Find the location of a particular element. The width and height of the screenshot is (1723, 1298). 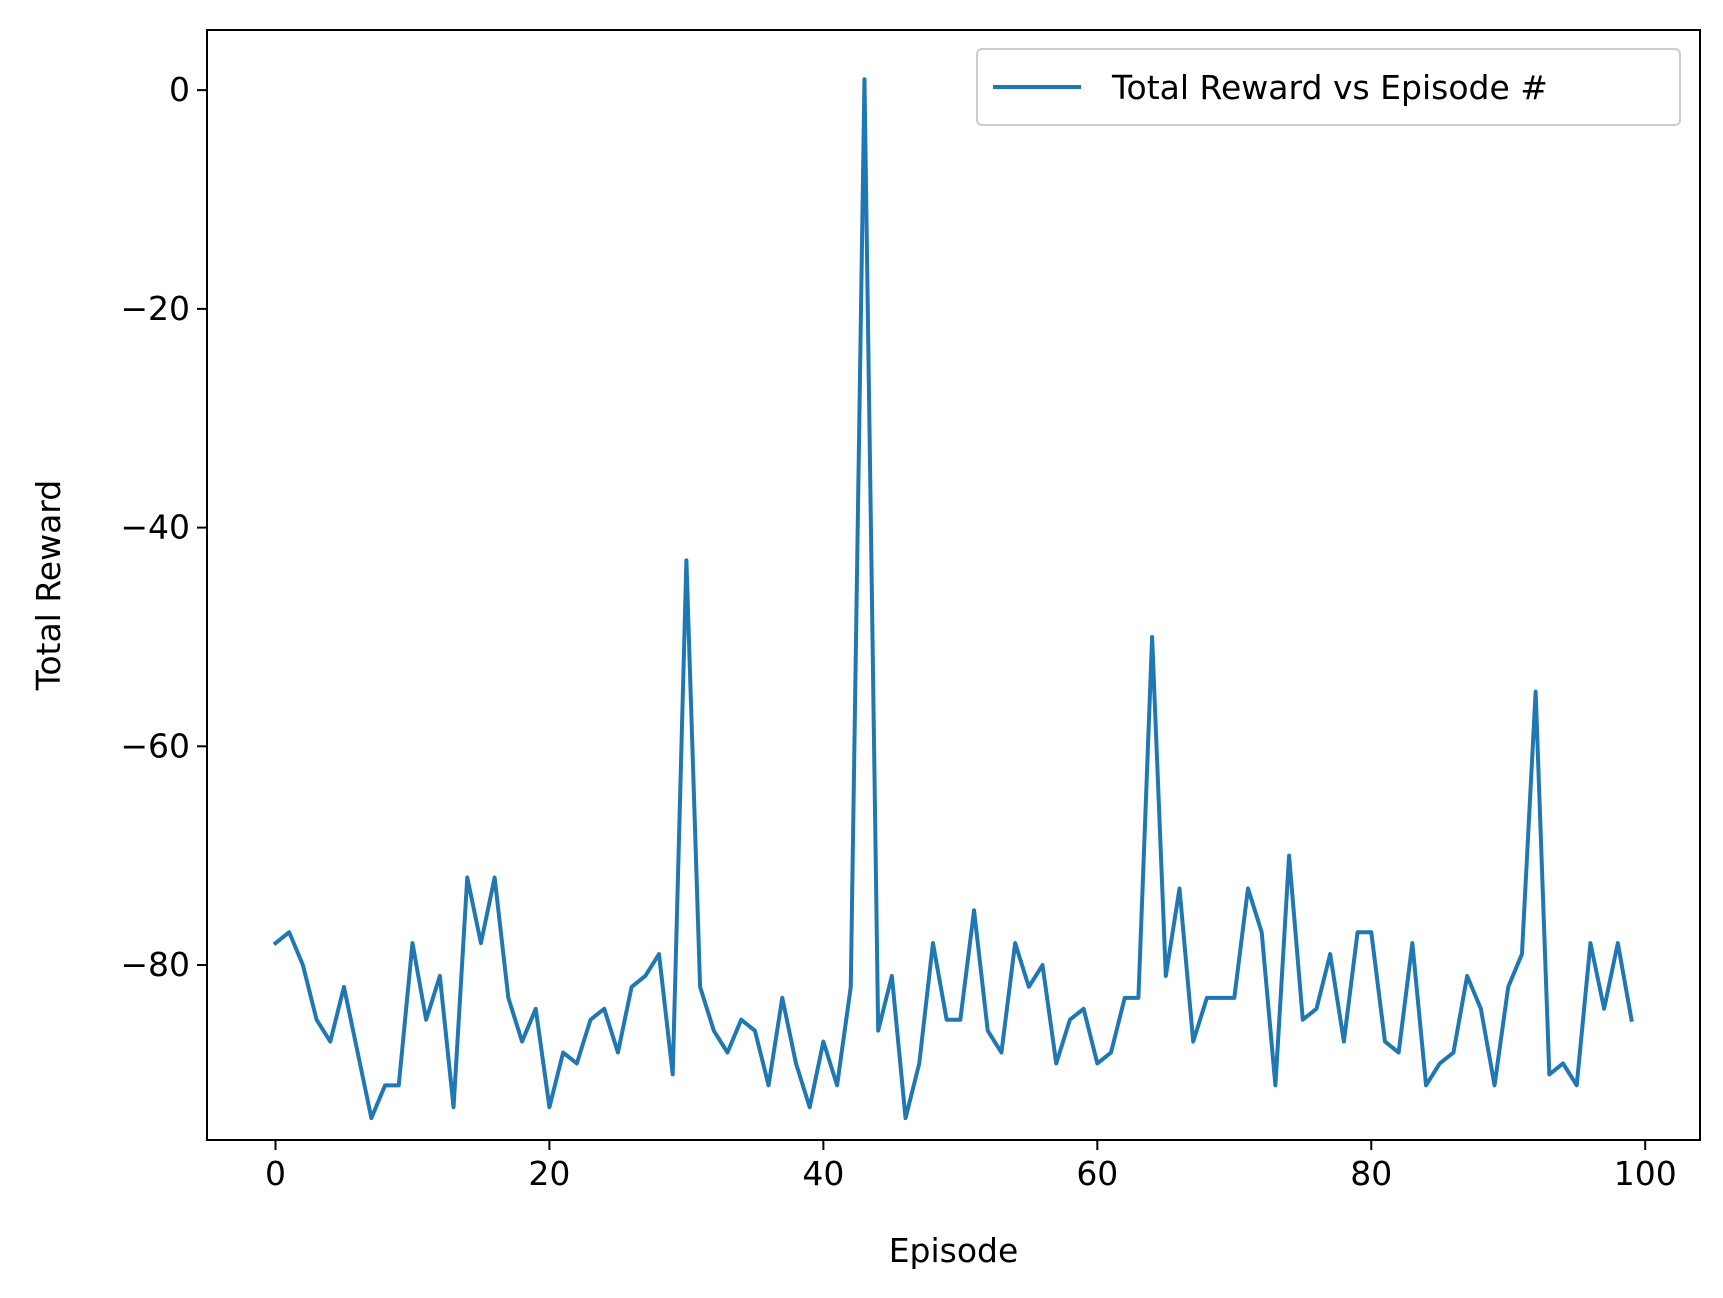

x-tick-label: 20 is located at coordinates (549, 1173).